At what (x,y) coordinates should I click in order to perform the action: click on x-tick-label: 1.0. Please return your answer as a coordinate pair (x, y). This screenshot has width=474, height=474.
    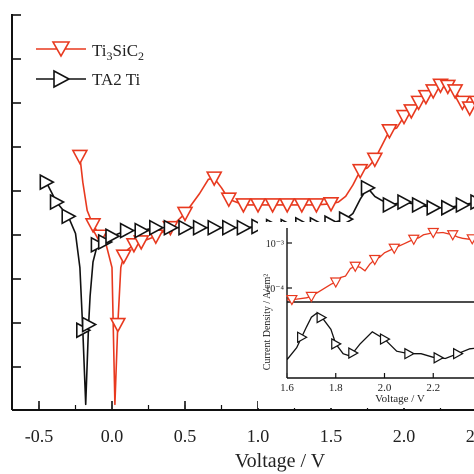
    Looking at the image, I should click on (258, 436).